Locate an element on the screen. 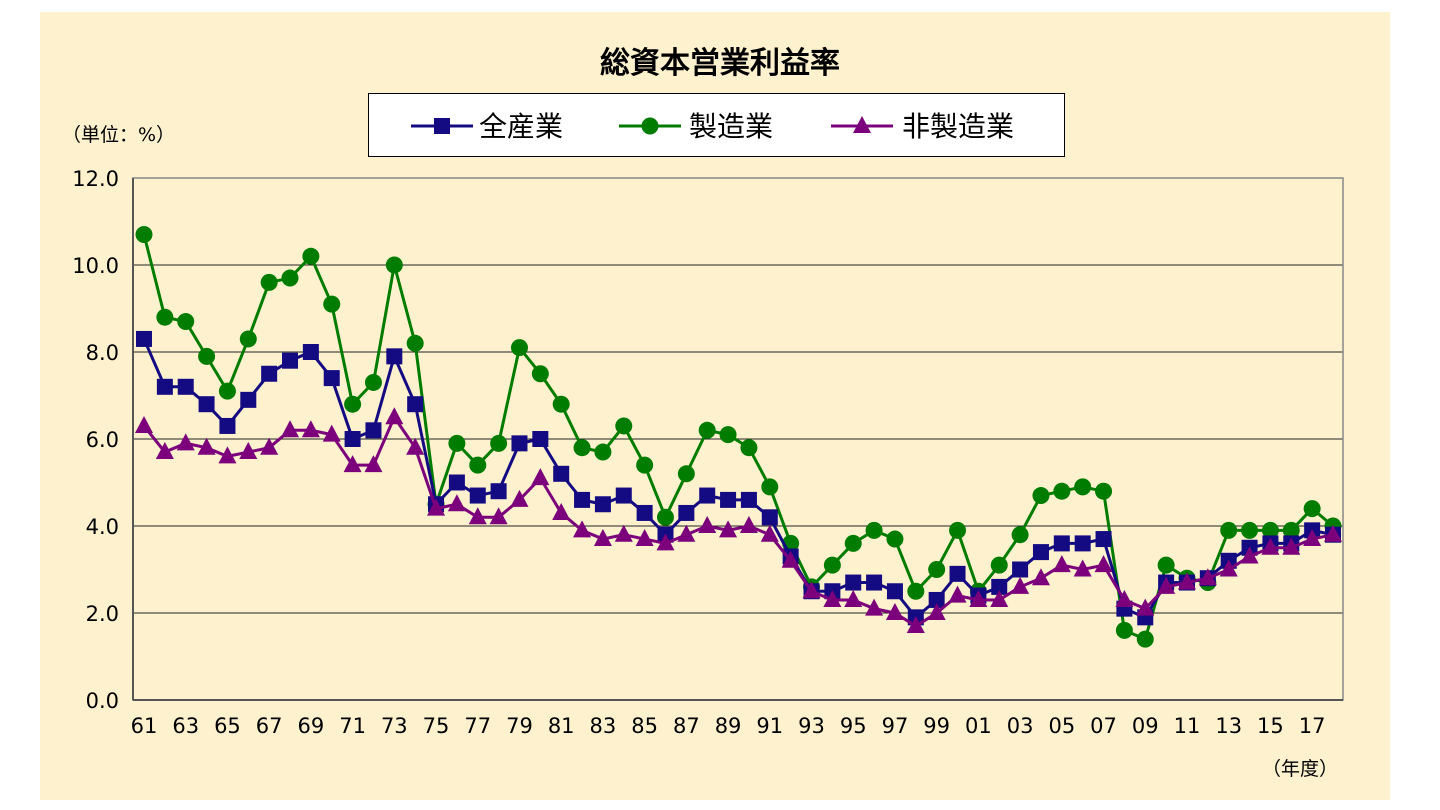  x-tick-label: 17 is located at coordinates (1312, 726).